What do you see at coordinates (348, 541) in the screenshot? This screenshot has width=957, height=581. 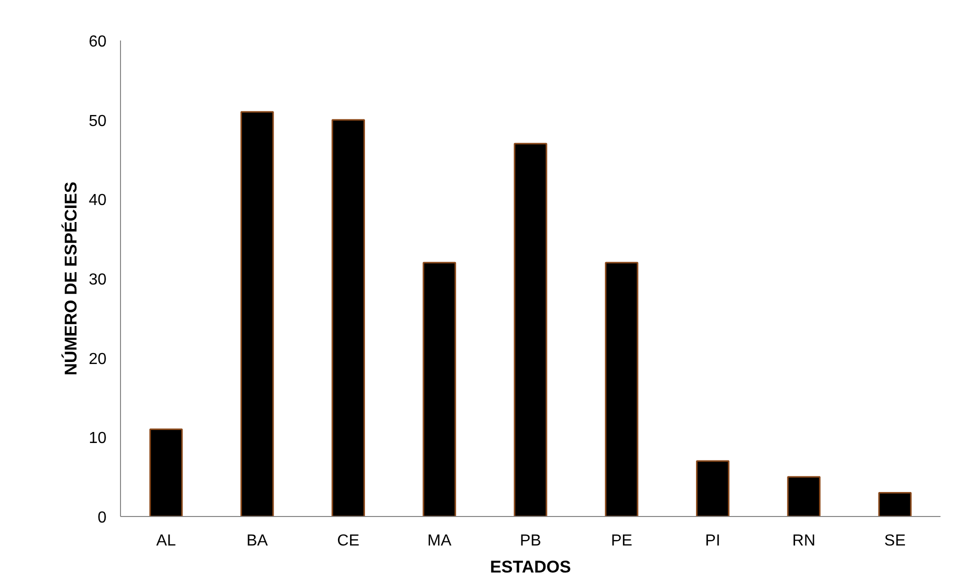 I see `x-tick-label: CE` at bounding box center [348, 541].